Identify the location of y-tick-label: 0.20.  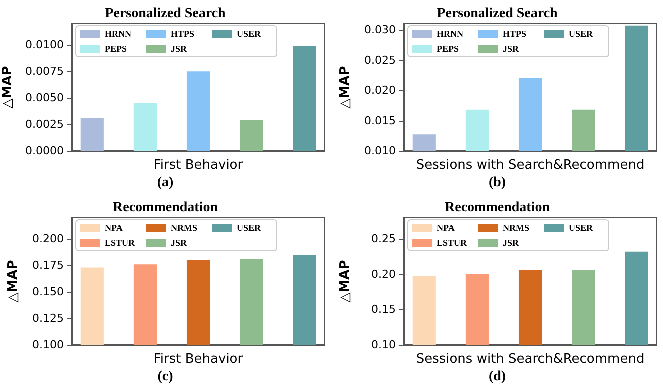
(384, 274).